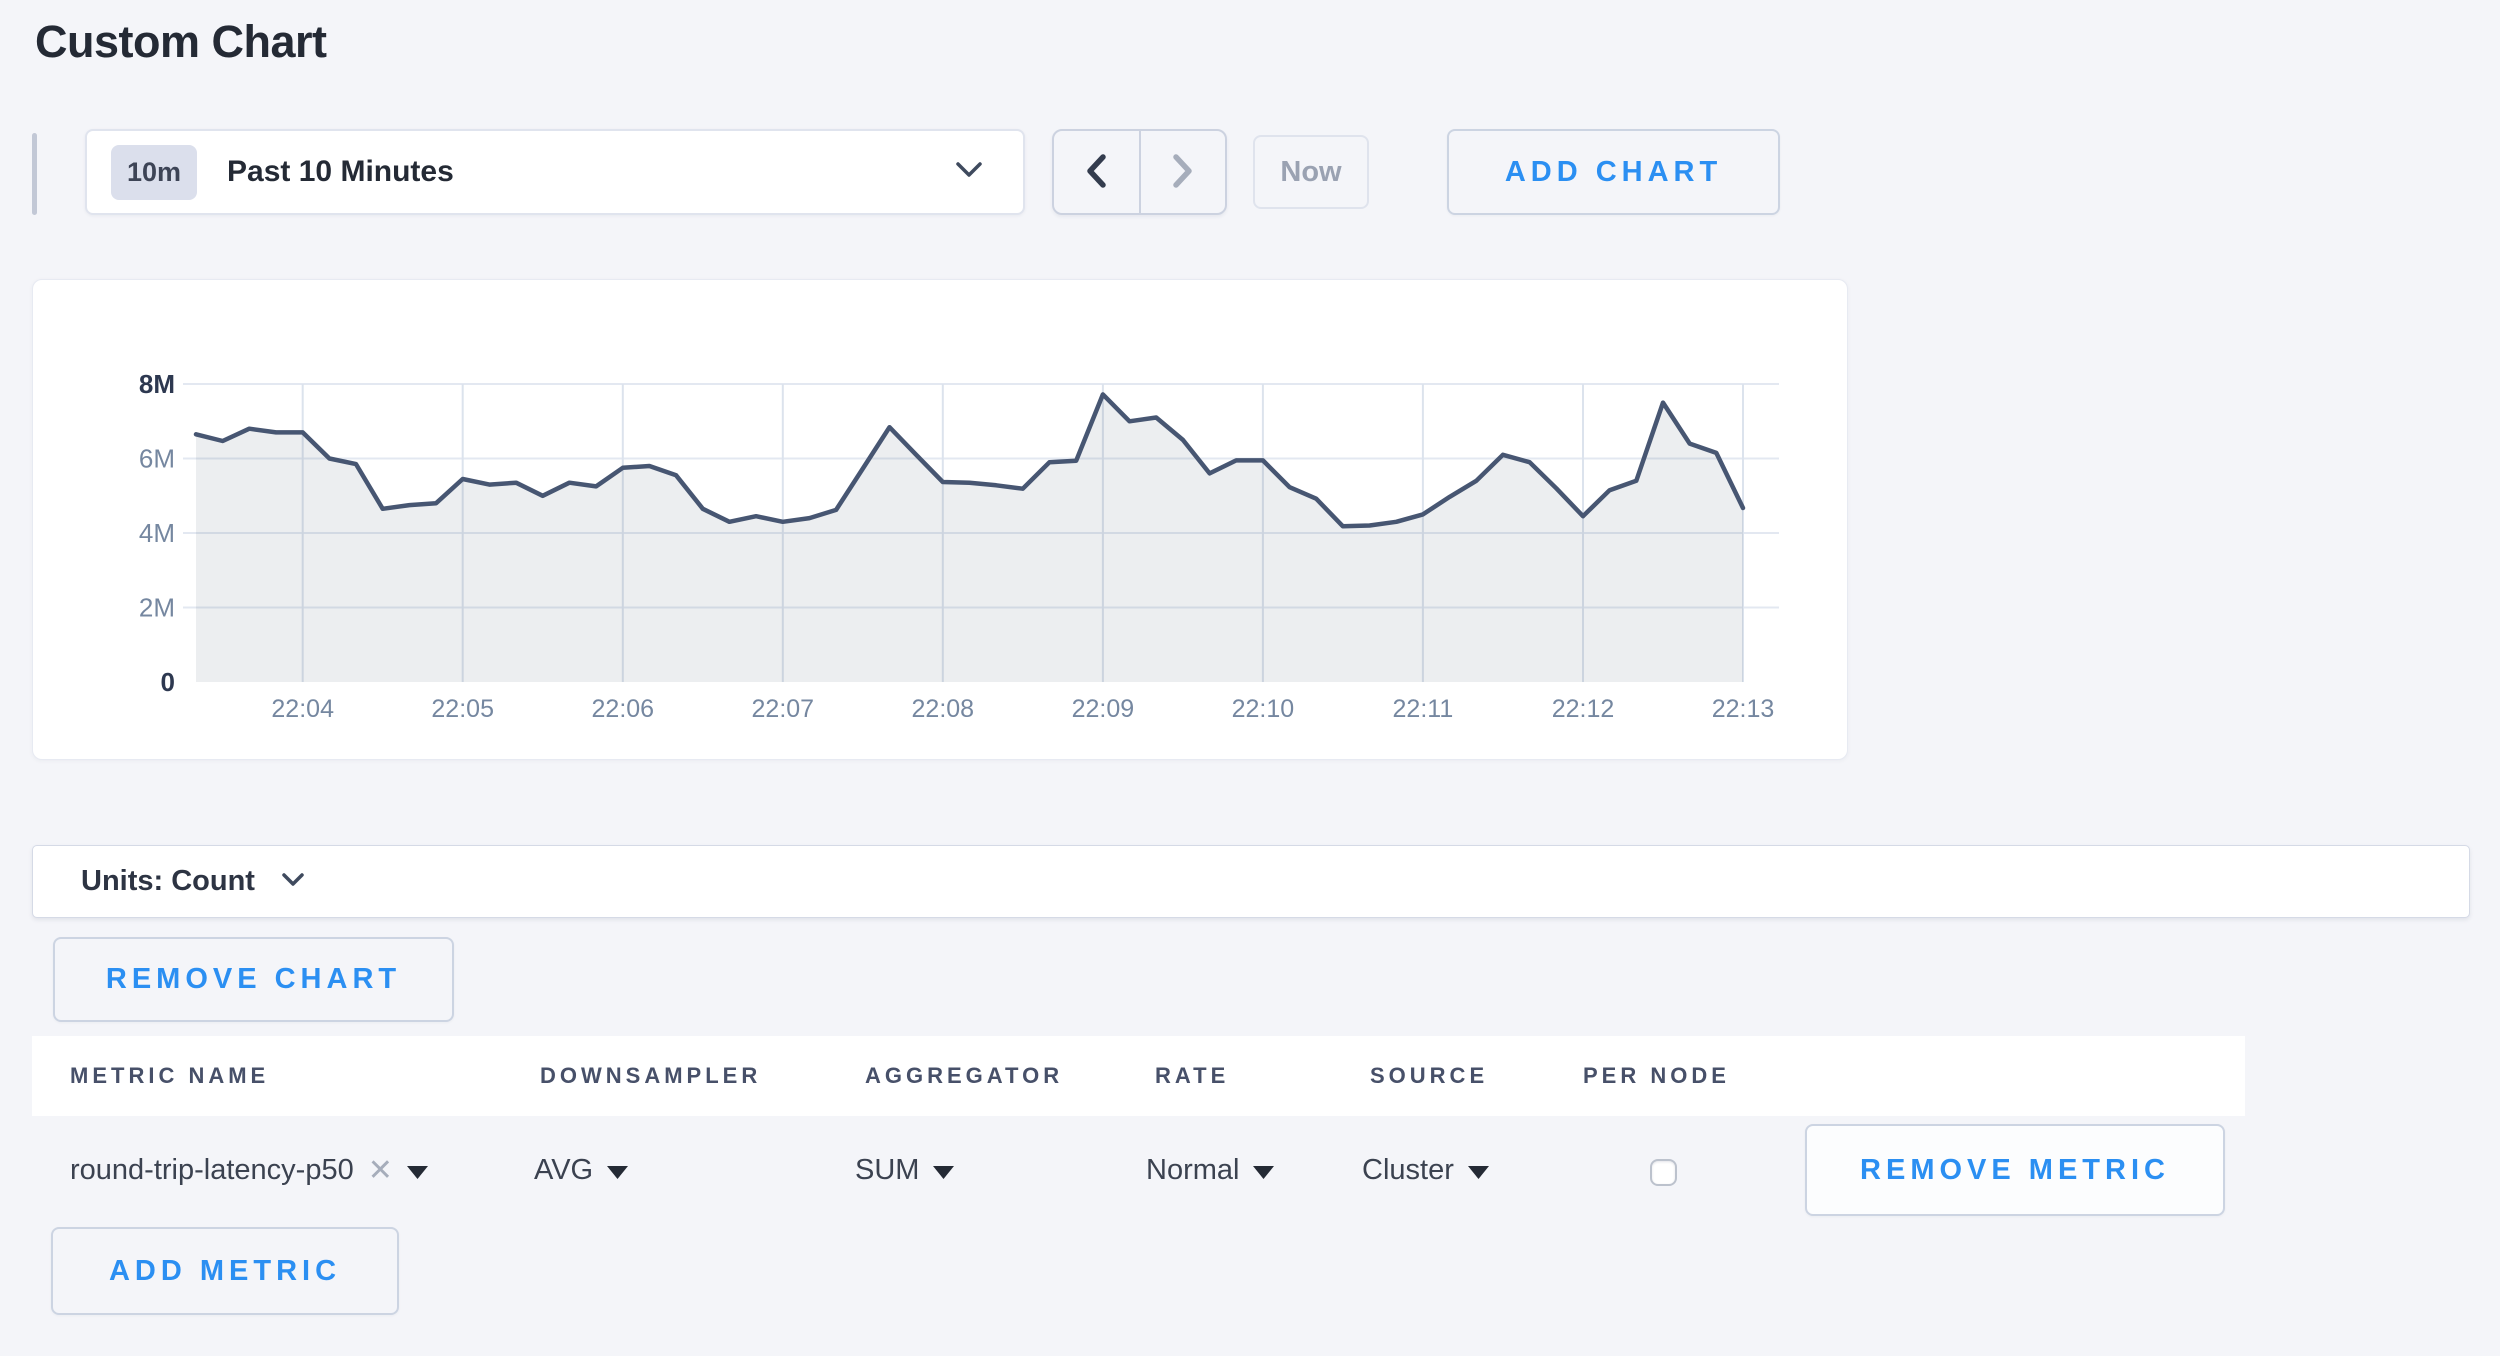 Image resolution: width=2500 pixels, height=1356 pixels. What do you see at coordinates (623, 709) in the screenshot?
I see `svg-text: 22:06` at bounding box center [623, 709].